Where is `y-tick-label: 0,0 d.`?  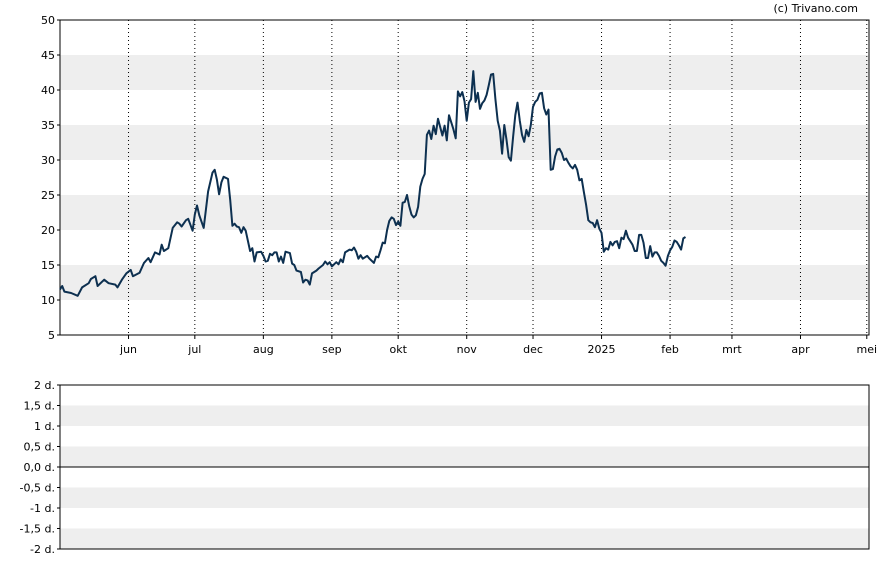 y-tick-label: 0,0 d. is located at coordinates (39, 467).